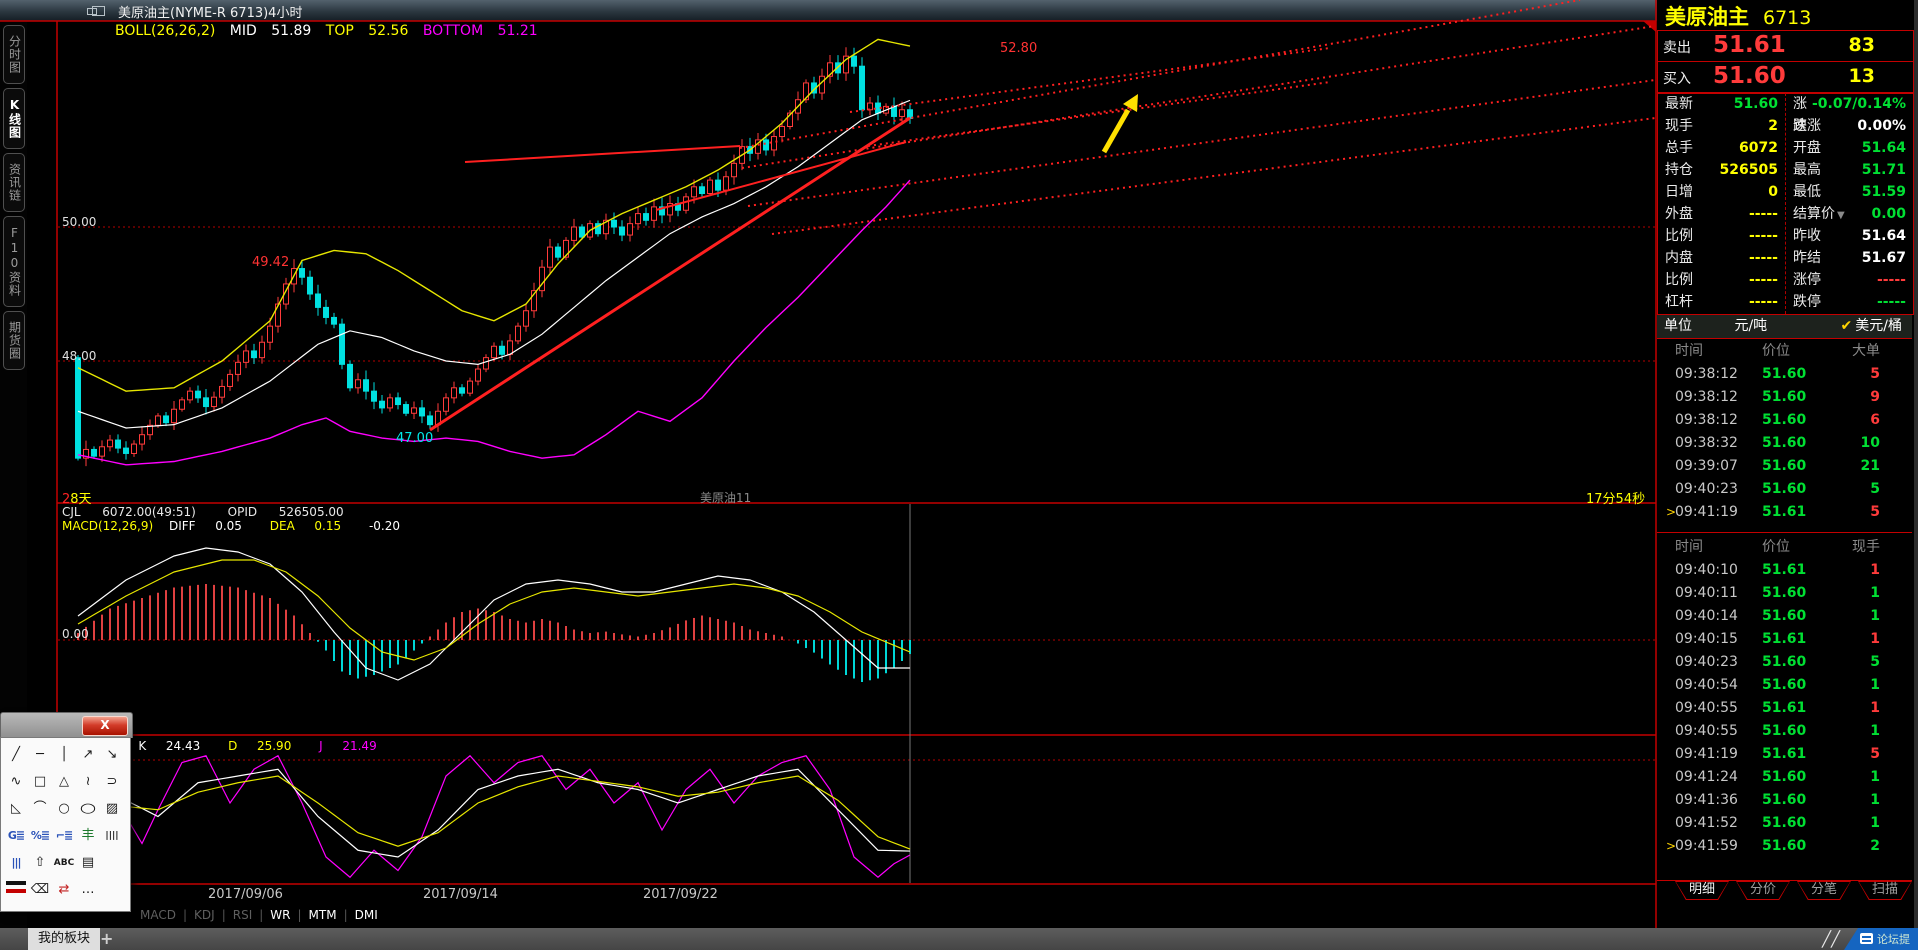 This screenshot has height=950, width=1918. I want to click on segment-tool: ╱, so click(16, 754).